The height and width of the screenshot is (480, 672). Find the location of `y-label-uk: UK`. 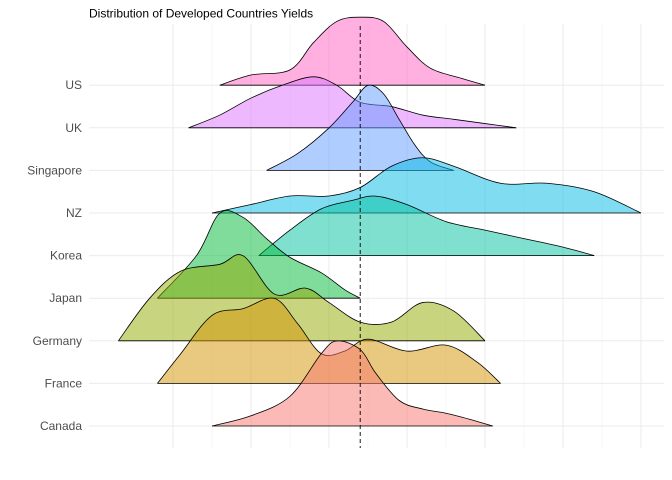

y-label-uk: UK is located at coordinates (73, 128).